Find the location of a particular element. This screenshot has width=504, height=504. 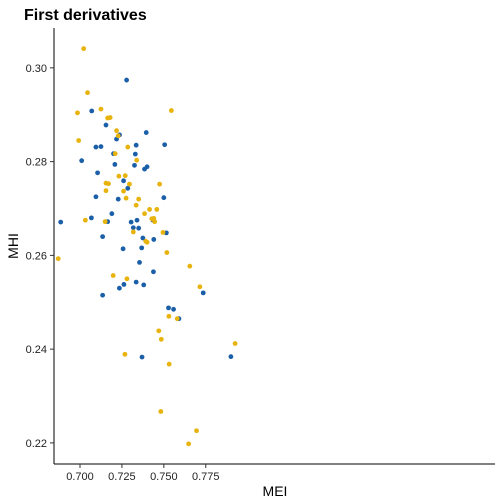

x-tick-label: 0.725 is located at coordinates (122, 477).